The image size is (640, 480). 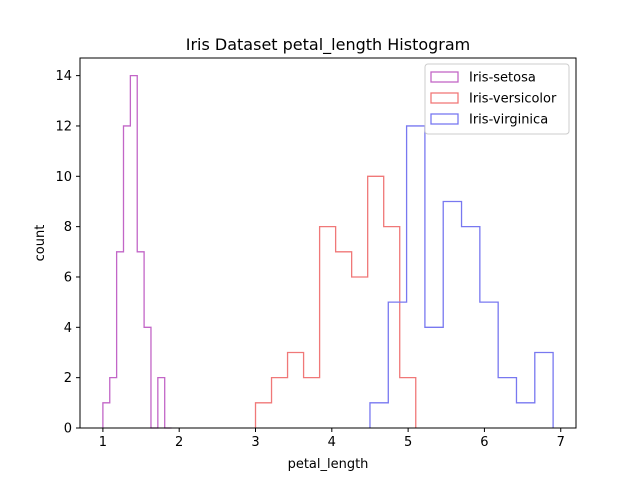 I want to click on x-tick-label: 7, so click(x=561, y=442).